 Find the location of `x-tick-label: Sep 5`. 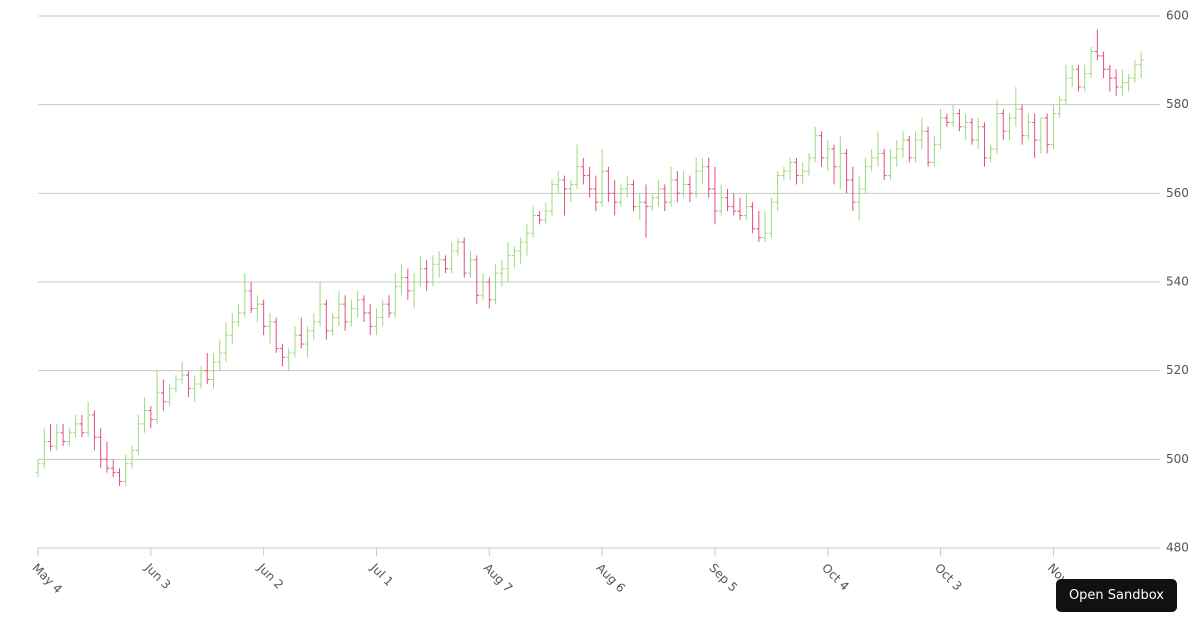

x-tick-label: Sep 5 is located at coordinates (723, 578).